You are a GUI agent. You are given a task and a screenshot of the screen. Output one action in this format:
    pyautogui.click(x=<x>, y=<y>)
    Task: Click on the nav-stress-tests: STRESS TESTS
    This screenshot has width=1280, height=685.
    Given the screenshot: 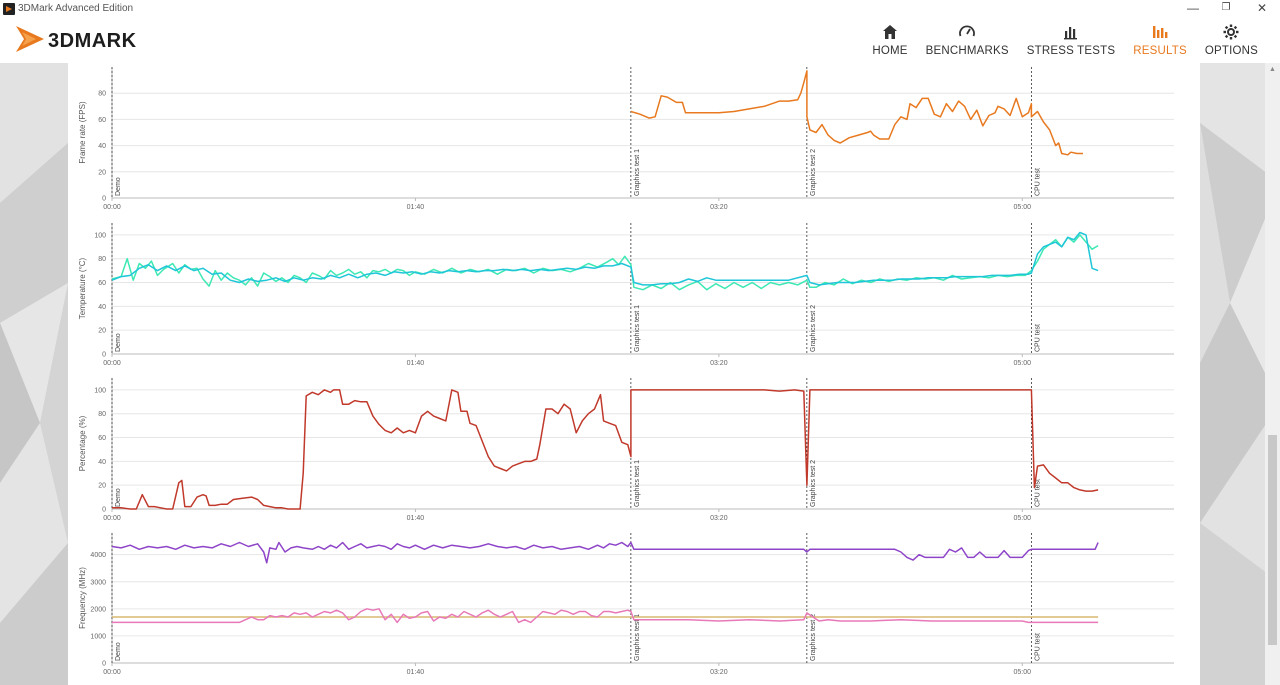 What is the action you would take?
    pyautogui.click(x=1071, y=40)
    